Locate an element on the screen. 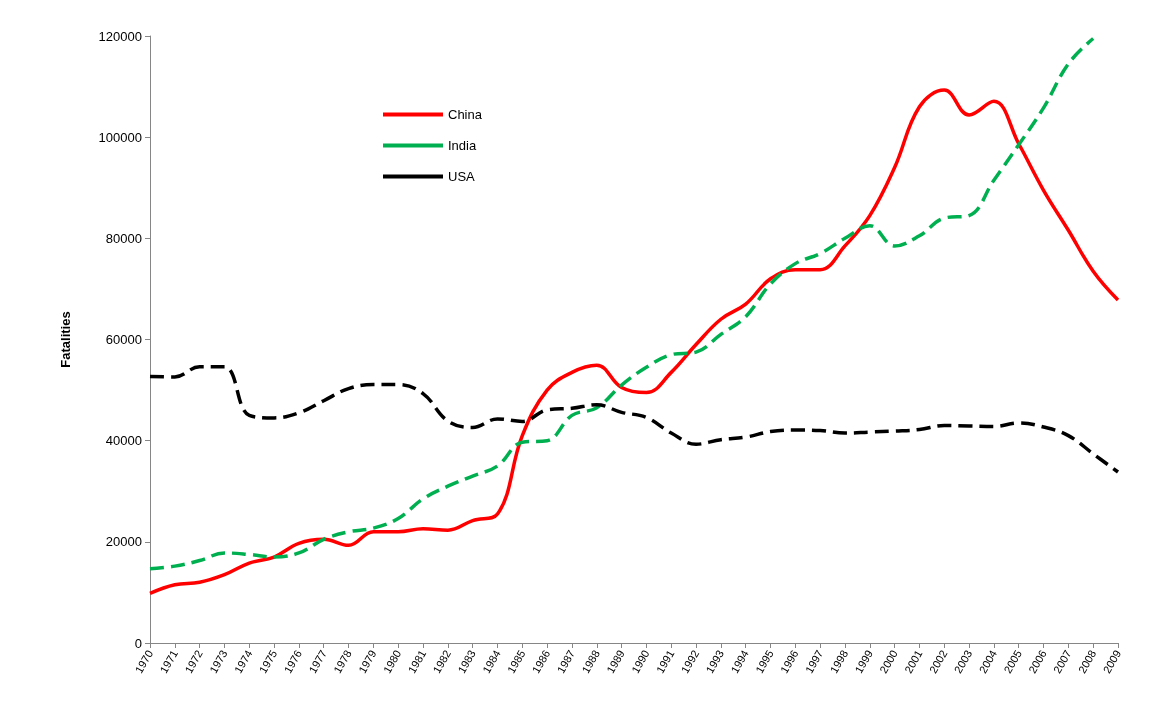 The height and width of the screenshot is (708, 1160). y-tick-label: 120000 is located at coordinates (120, 36).